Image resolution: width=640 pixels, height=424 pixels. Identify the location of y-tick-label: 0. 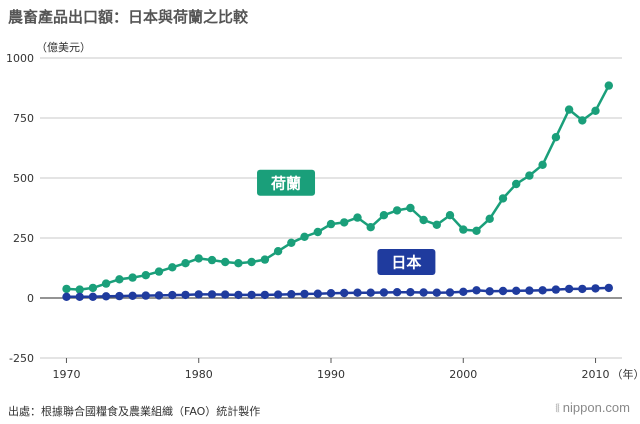
(30, 298).